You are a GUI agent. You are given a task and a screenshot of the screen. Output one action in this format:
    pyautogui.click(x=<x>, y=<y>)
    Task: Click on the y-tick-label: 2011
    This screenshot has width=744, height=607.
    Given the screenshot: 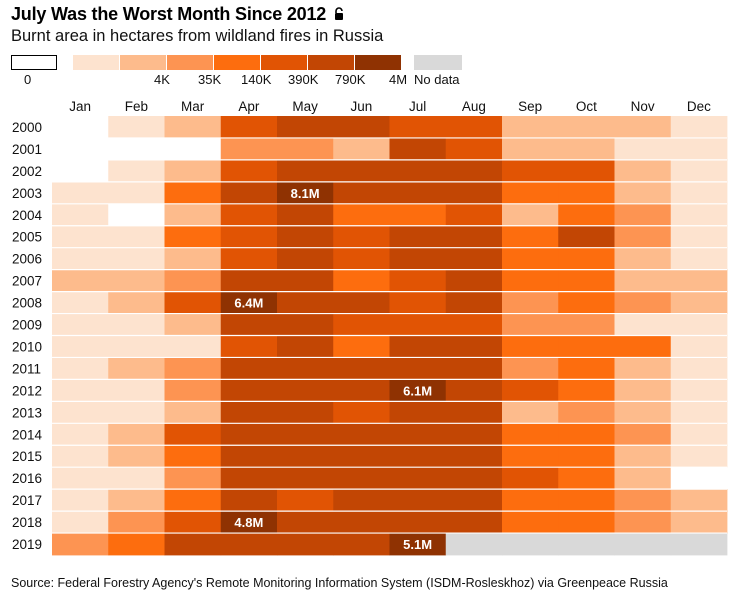 What is the action you would take?
    pyautogui.click(x=26, y=368)
    